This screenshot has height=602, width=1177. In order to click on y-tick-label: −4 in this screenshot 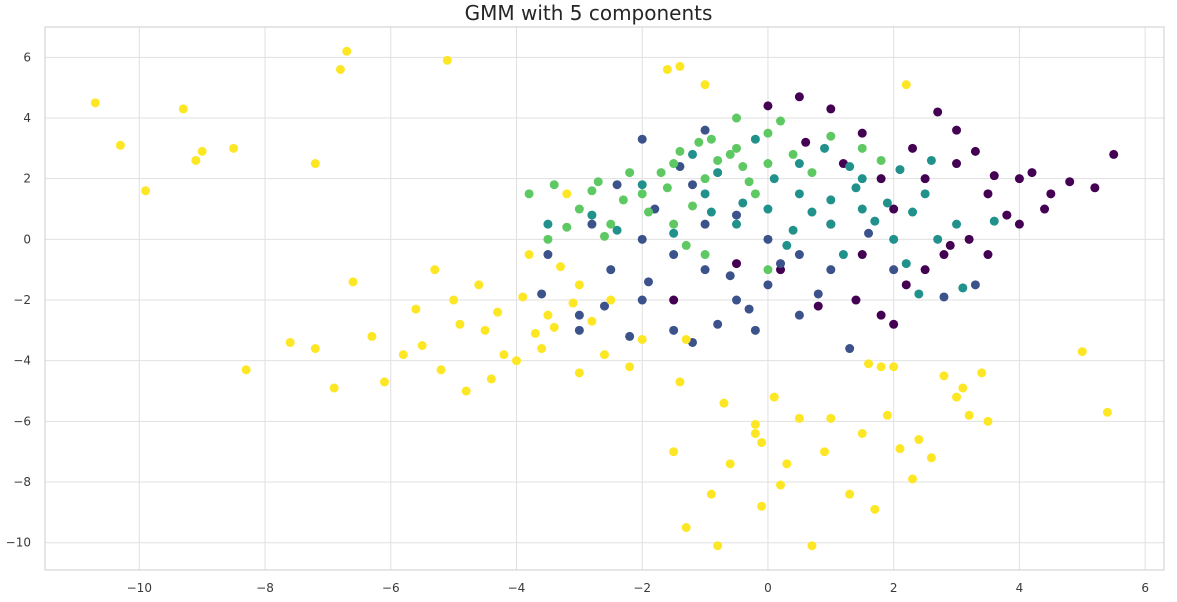, I will do `click(22, 361)`.